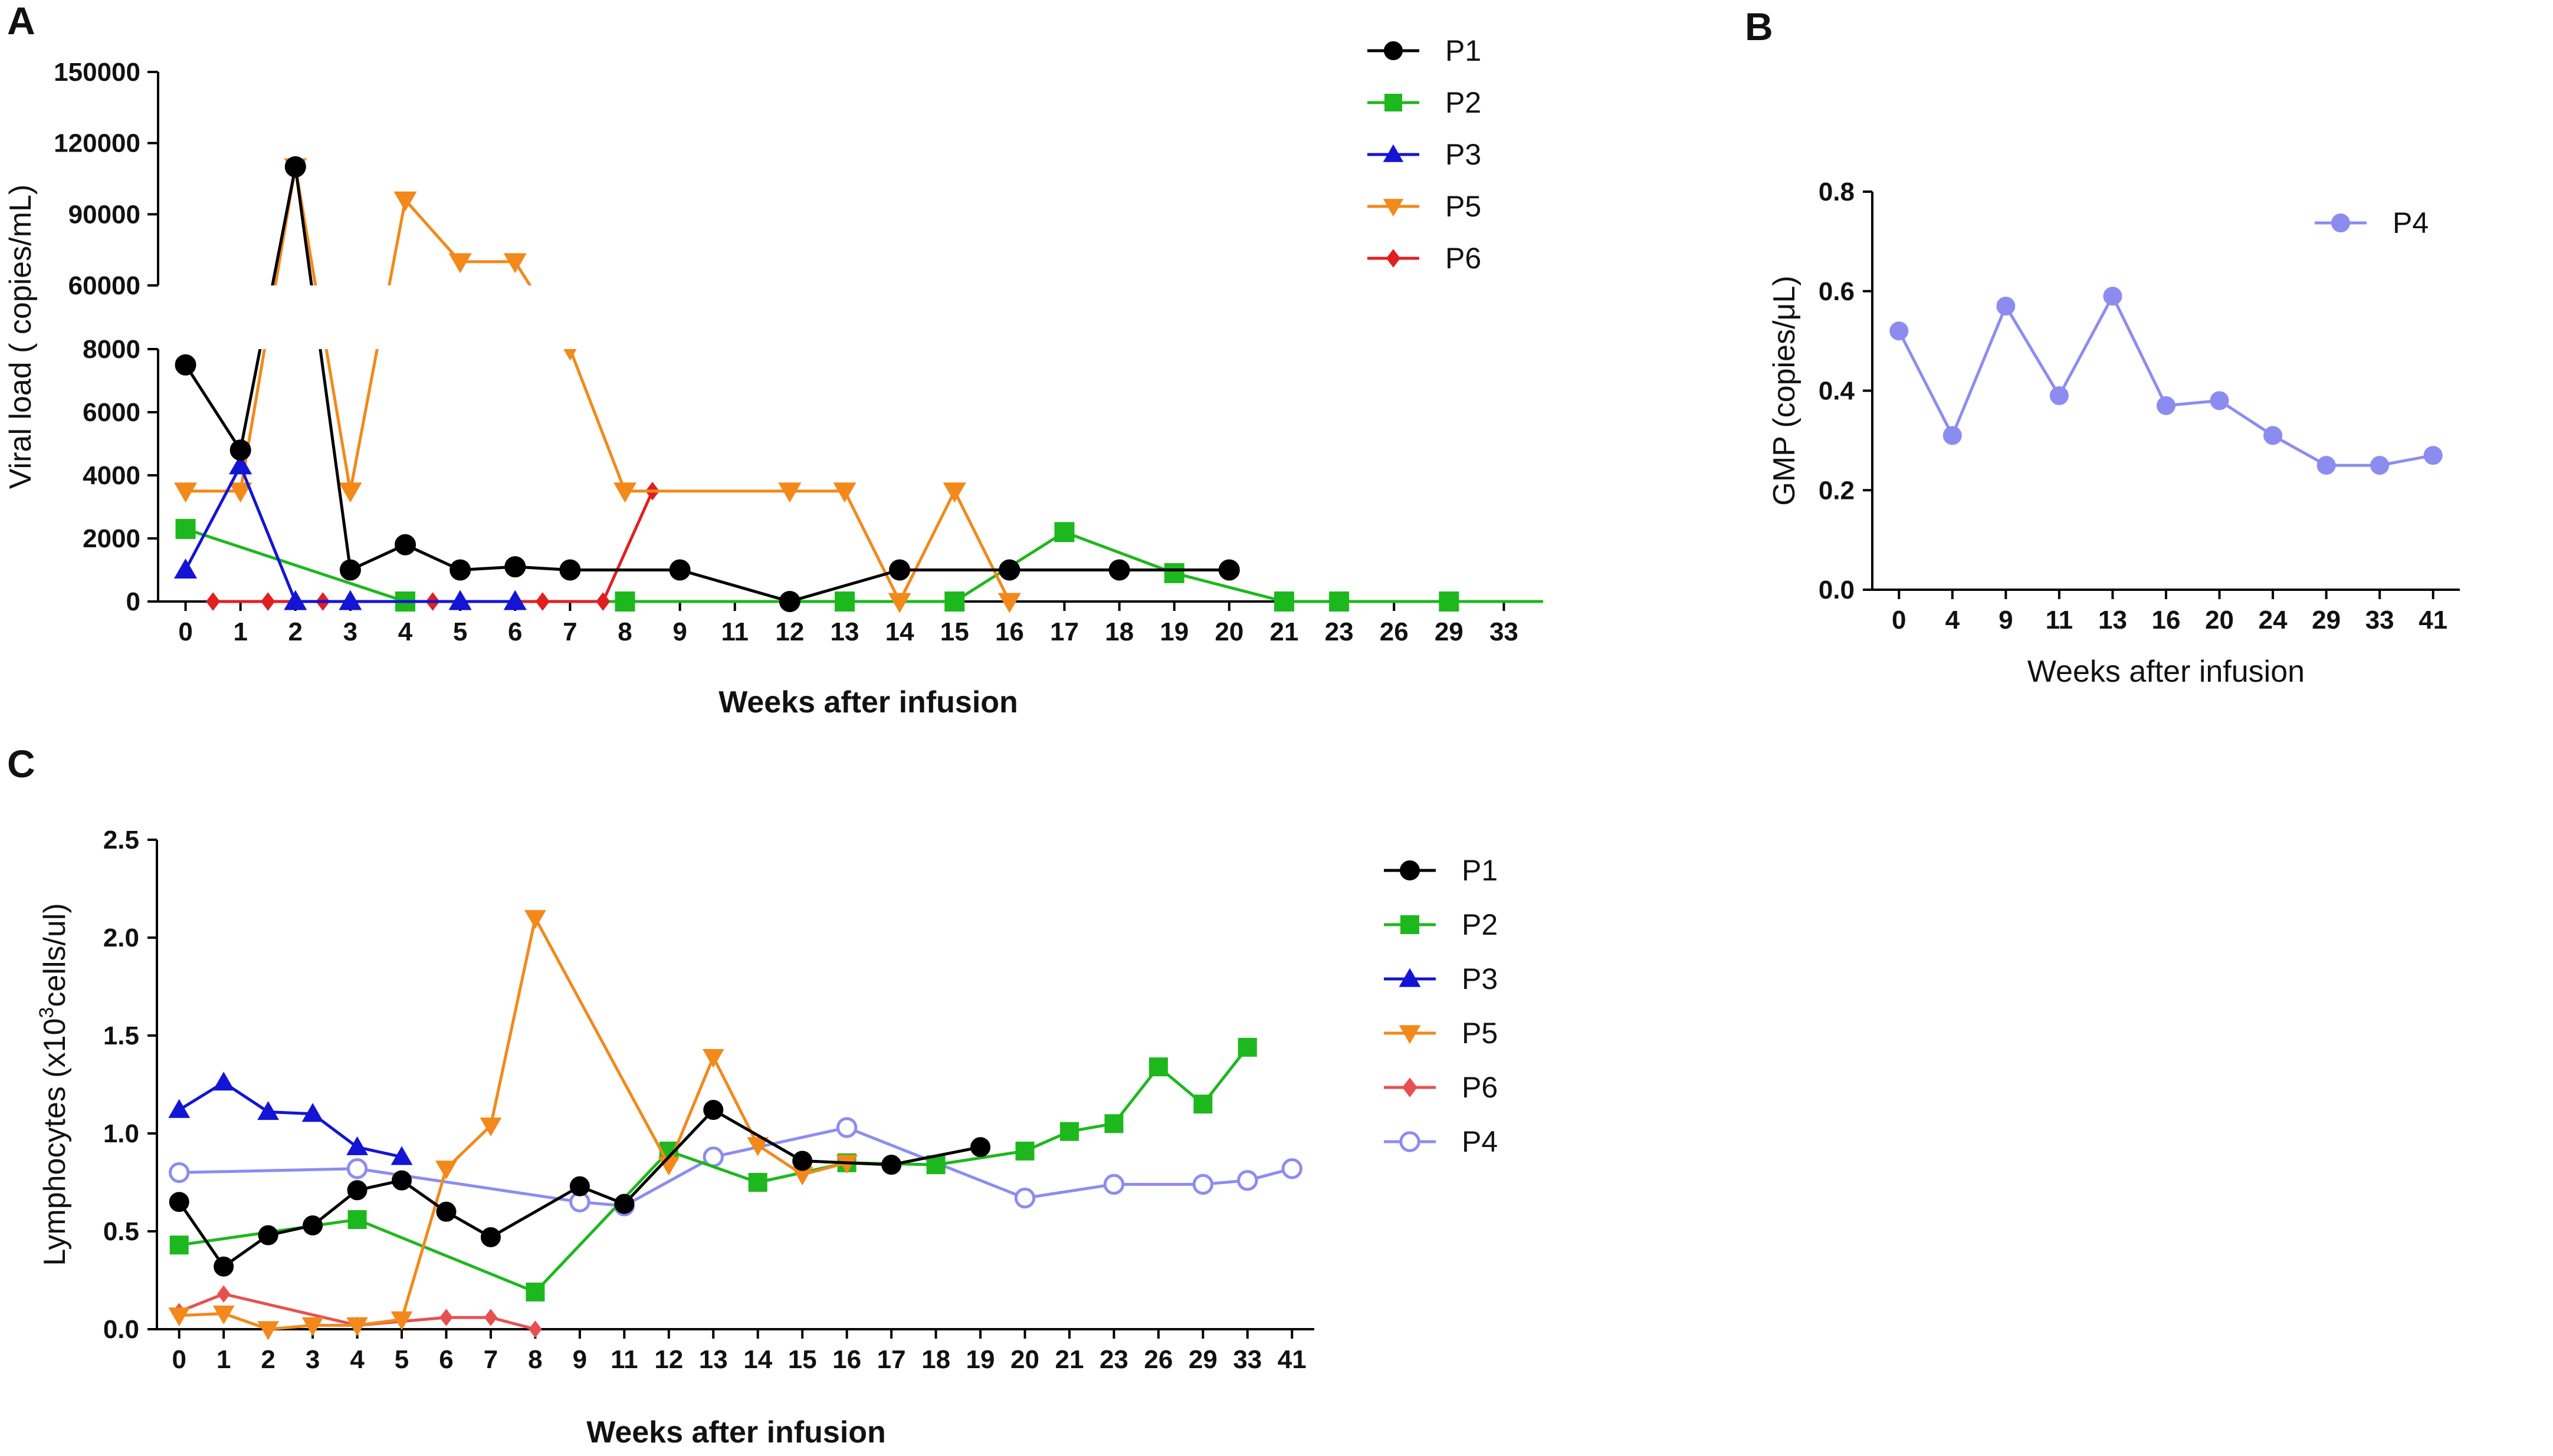  What do you see at coordinates (1480, 1087) in the screenshot?
I see `c-legend-label-p6: P6` at bounding box center [1480, 1087].